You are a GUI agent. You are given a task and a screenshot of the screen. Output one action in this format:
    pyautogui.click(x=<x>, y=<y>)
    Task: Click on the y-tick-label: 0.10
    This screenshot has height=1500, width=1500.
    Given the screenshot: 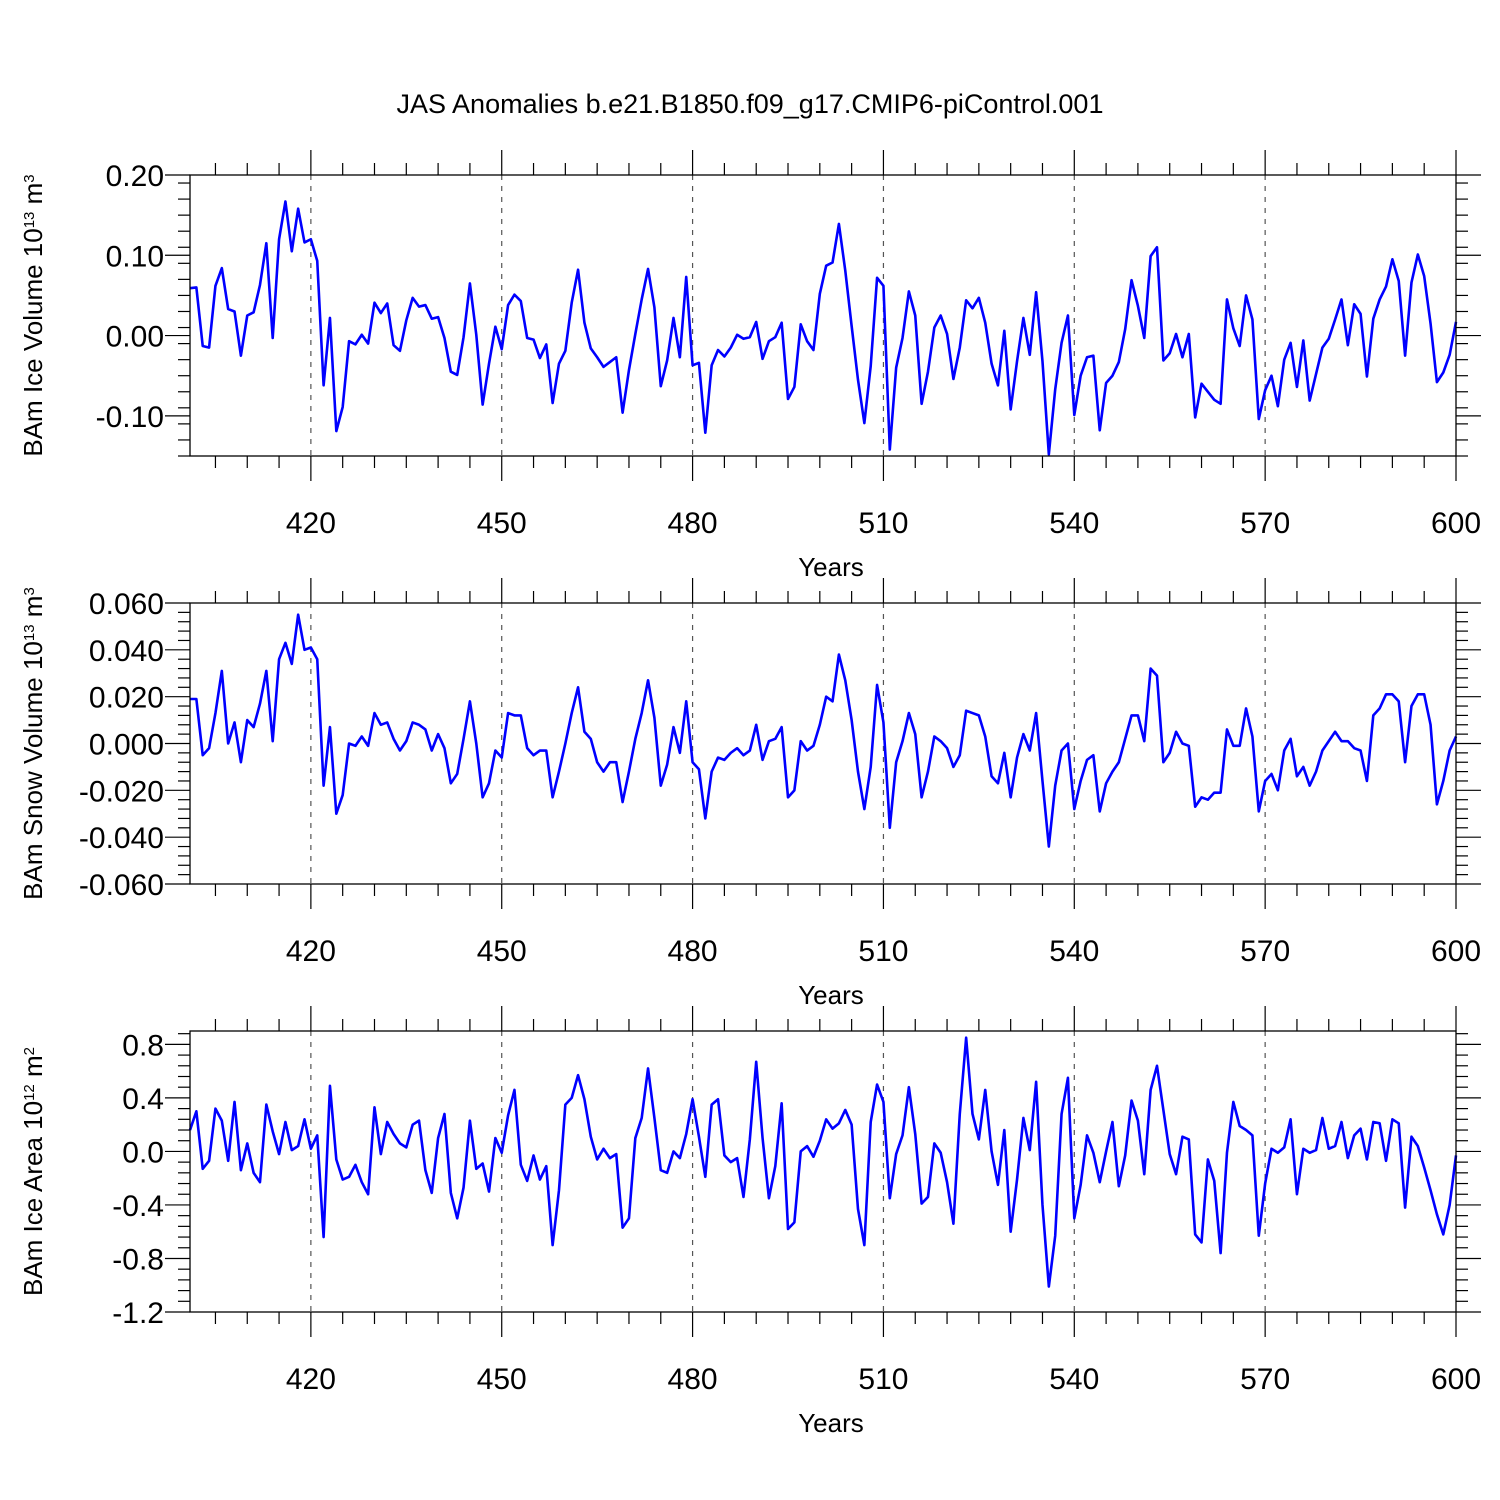 What is the action you would take?
    pyautogui.click(x=135, y=256)
    